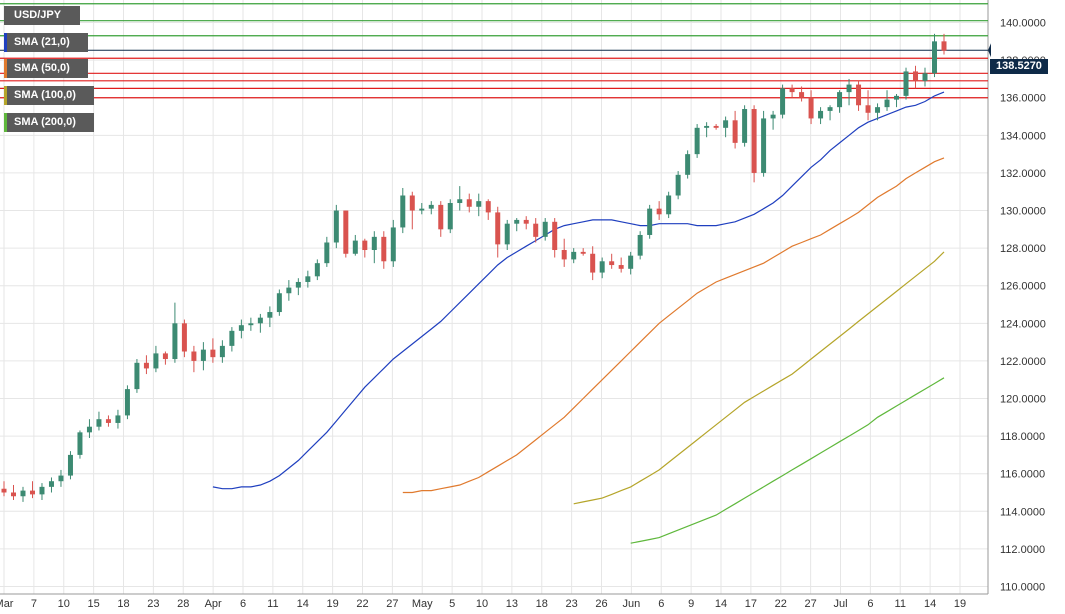 The image size is (1065, 614). I want to click on y-tick-label: 122.0000, so click(1023, 362).